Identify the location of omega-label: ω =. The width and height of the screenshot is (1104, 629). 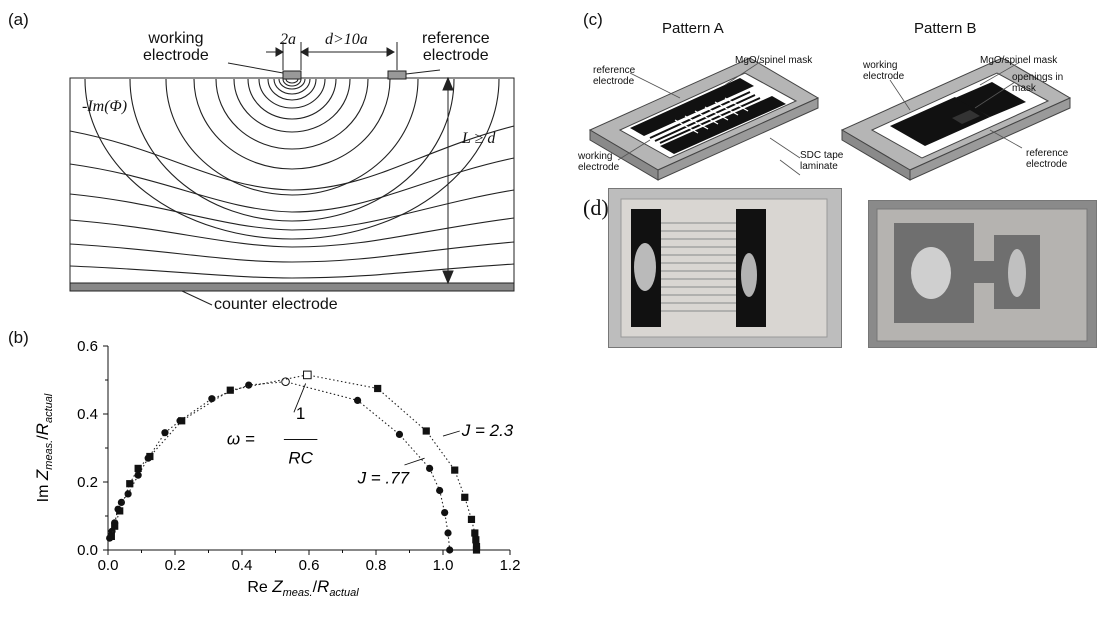
(241, 439).